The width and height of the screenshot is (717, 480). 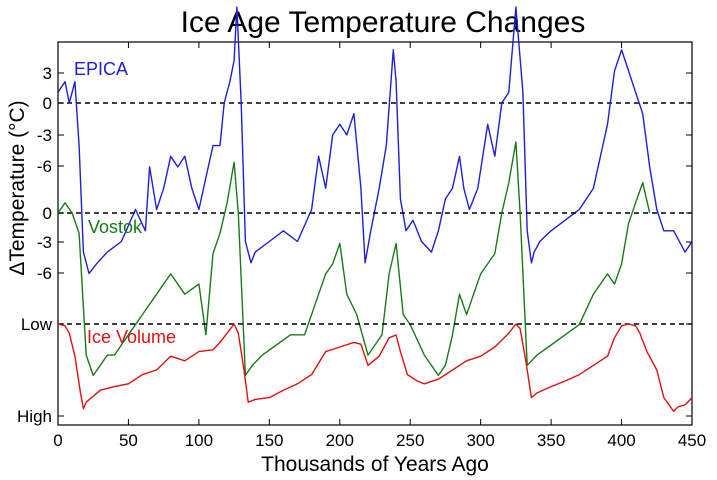 What do you see at coordinates (37, 324) in the screenshot?
I see `y-tick-label: Low` at bounding box center [37, 324].